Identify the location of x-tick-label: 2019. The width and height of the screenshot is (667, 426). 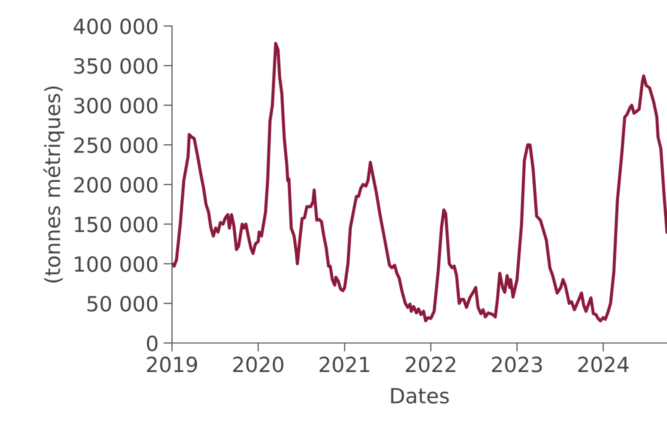
(172, 364).